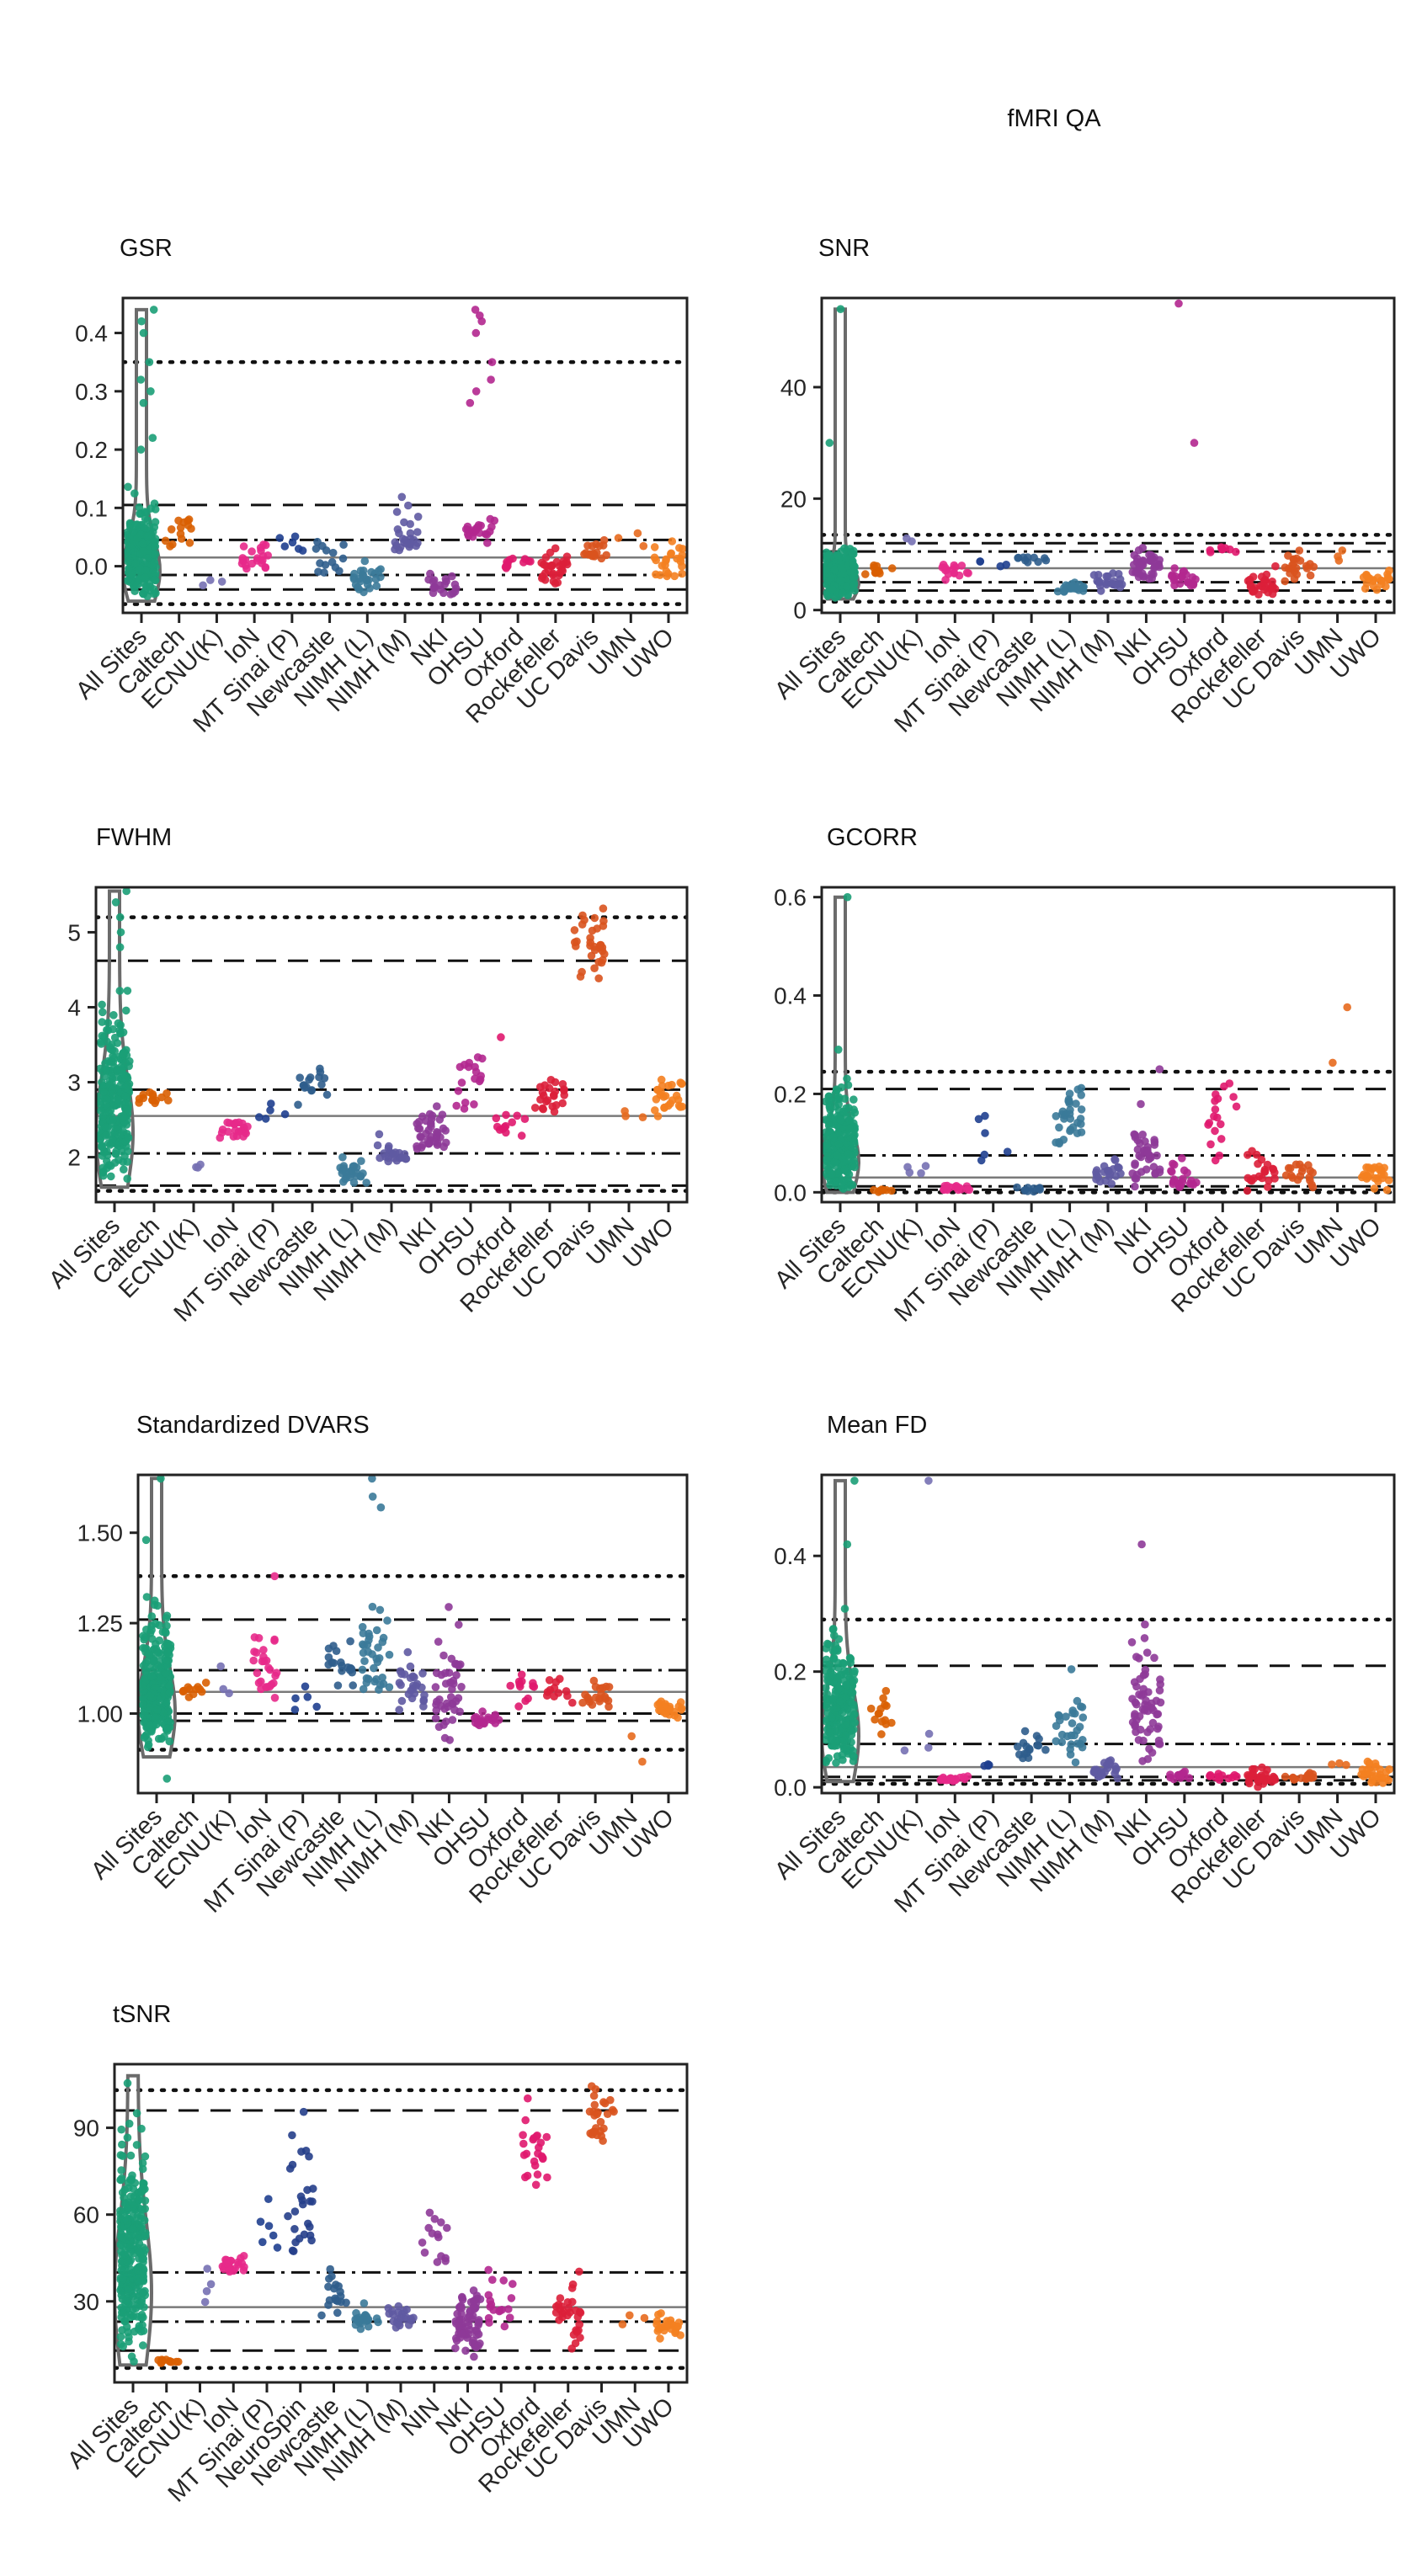 Image resolution: width=1406 pixels, height=2576 pixels. Describe the element at coordinates (142, 2015) in the screenshot. I see `panel-title: tSNR` at that location.